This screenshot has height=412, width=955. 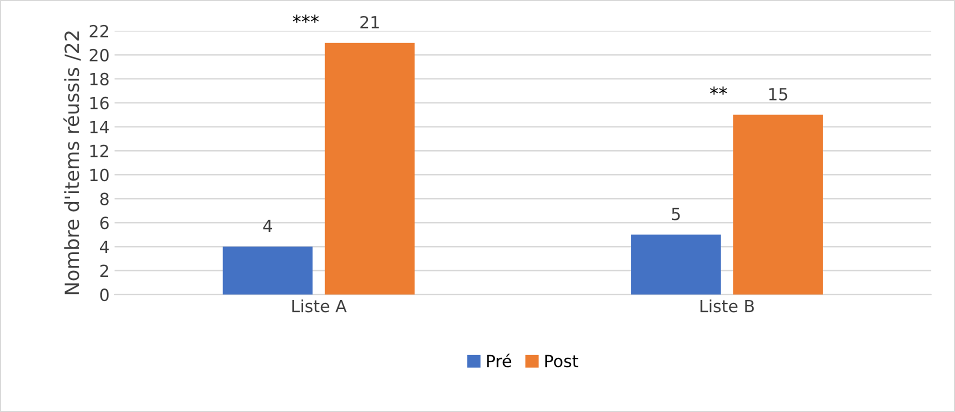 I want to click on annotation: **, so click(x=719, y=90).